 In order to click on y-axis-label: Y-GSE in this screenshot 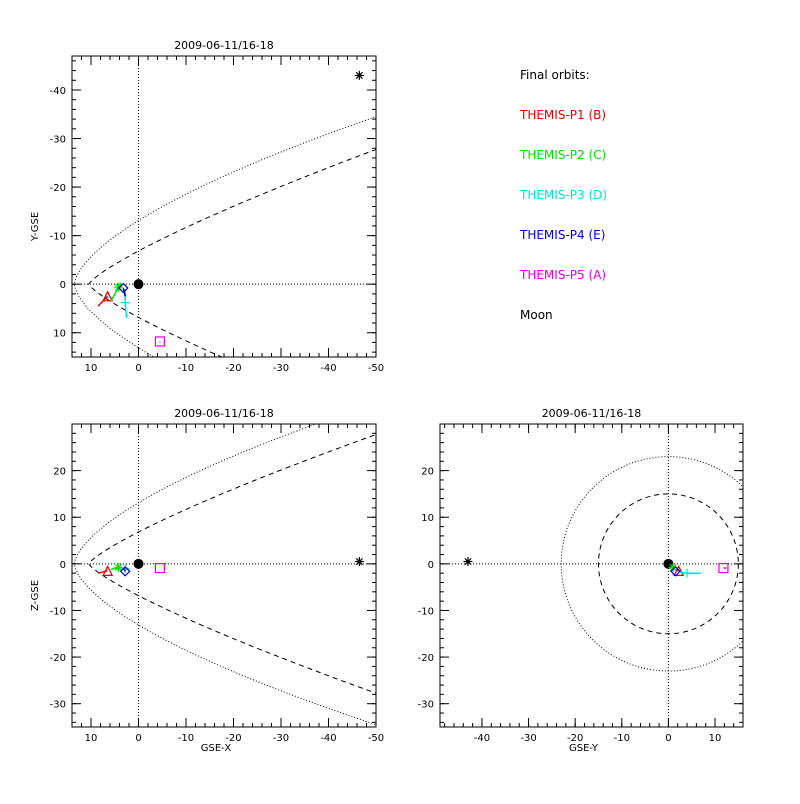, I will do `click(35, 227)`.